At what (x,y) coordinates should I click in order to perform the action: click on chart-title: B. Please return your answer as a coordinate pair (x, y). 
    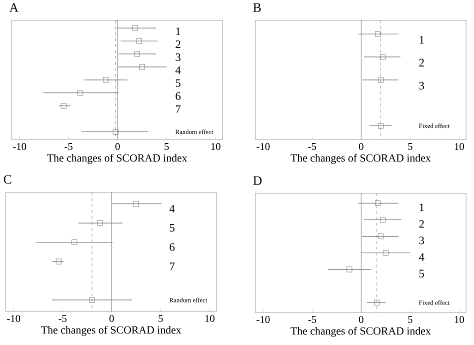
    Looking at the image, I should click on (257, 7).